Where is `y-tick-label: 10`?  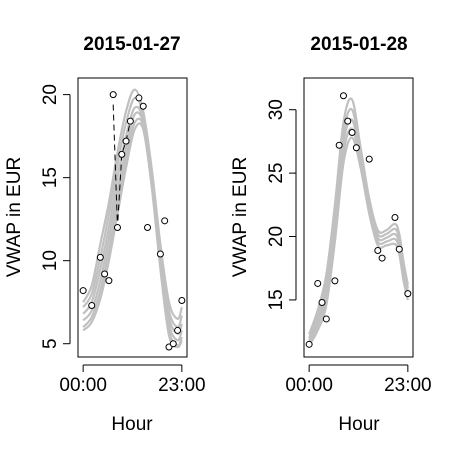 y-tick-label: 10 is located at coordinates (50, 260).